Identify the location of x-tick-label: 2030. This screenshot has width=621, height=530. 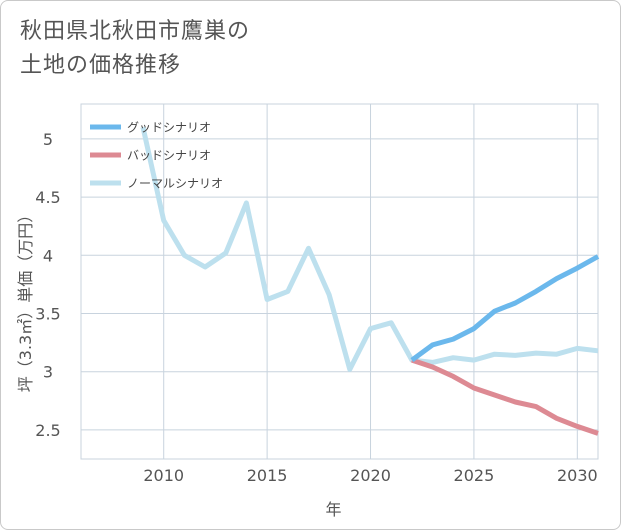
(577, 475).